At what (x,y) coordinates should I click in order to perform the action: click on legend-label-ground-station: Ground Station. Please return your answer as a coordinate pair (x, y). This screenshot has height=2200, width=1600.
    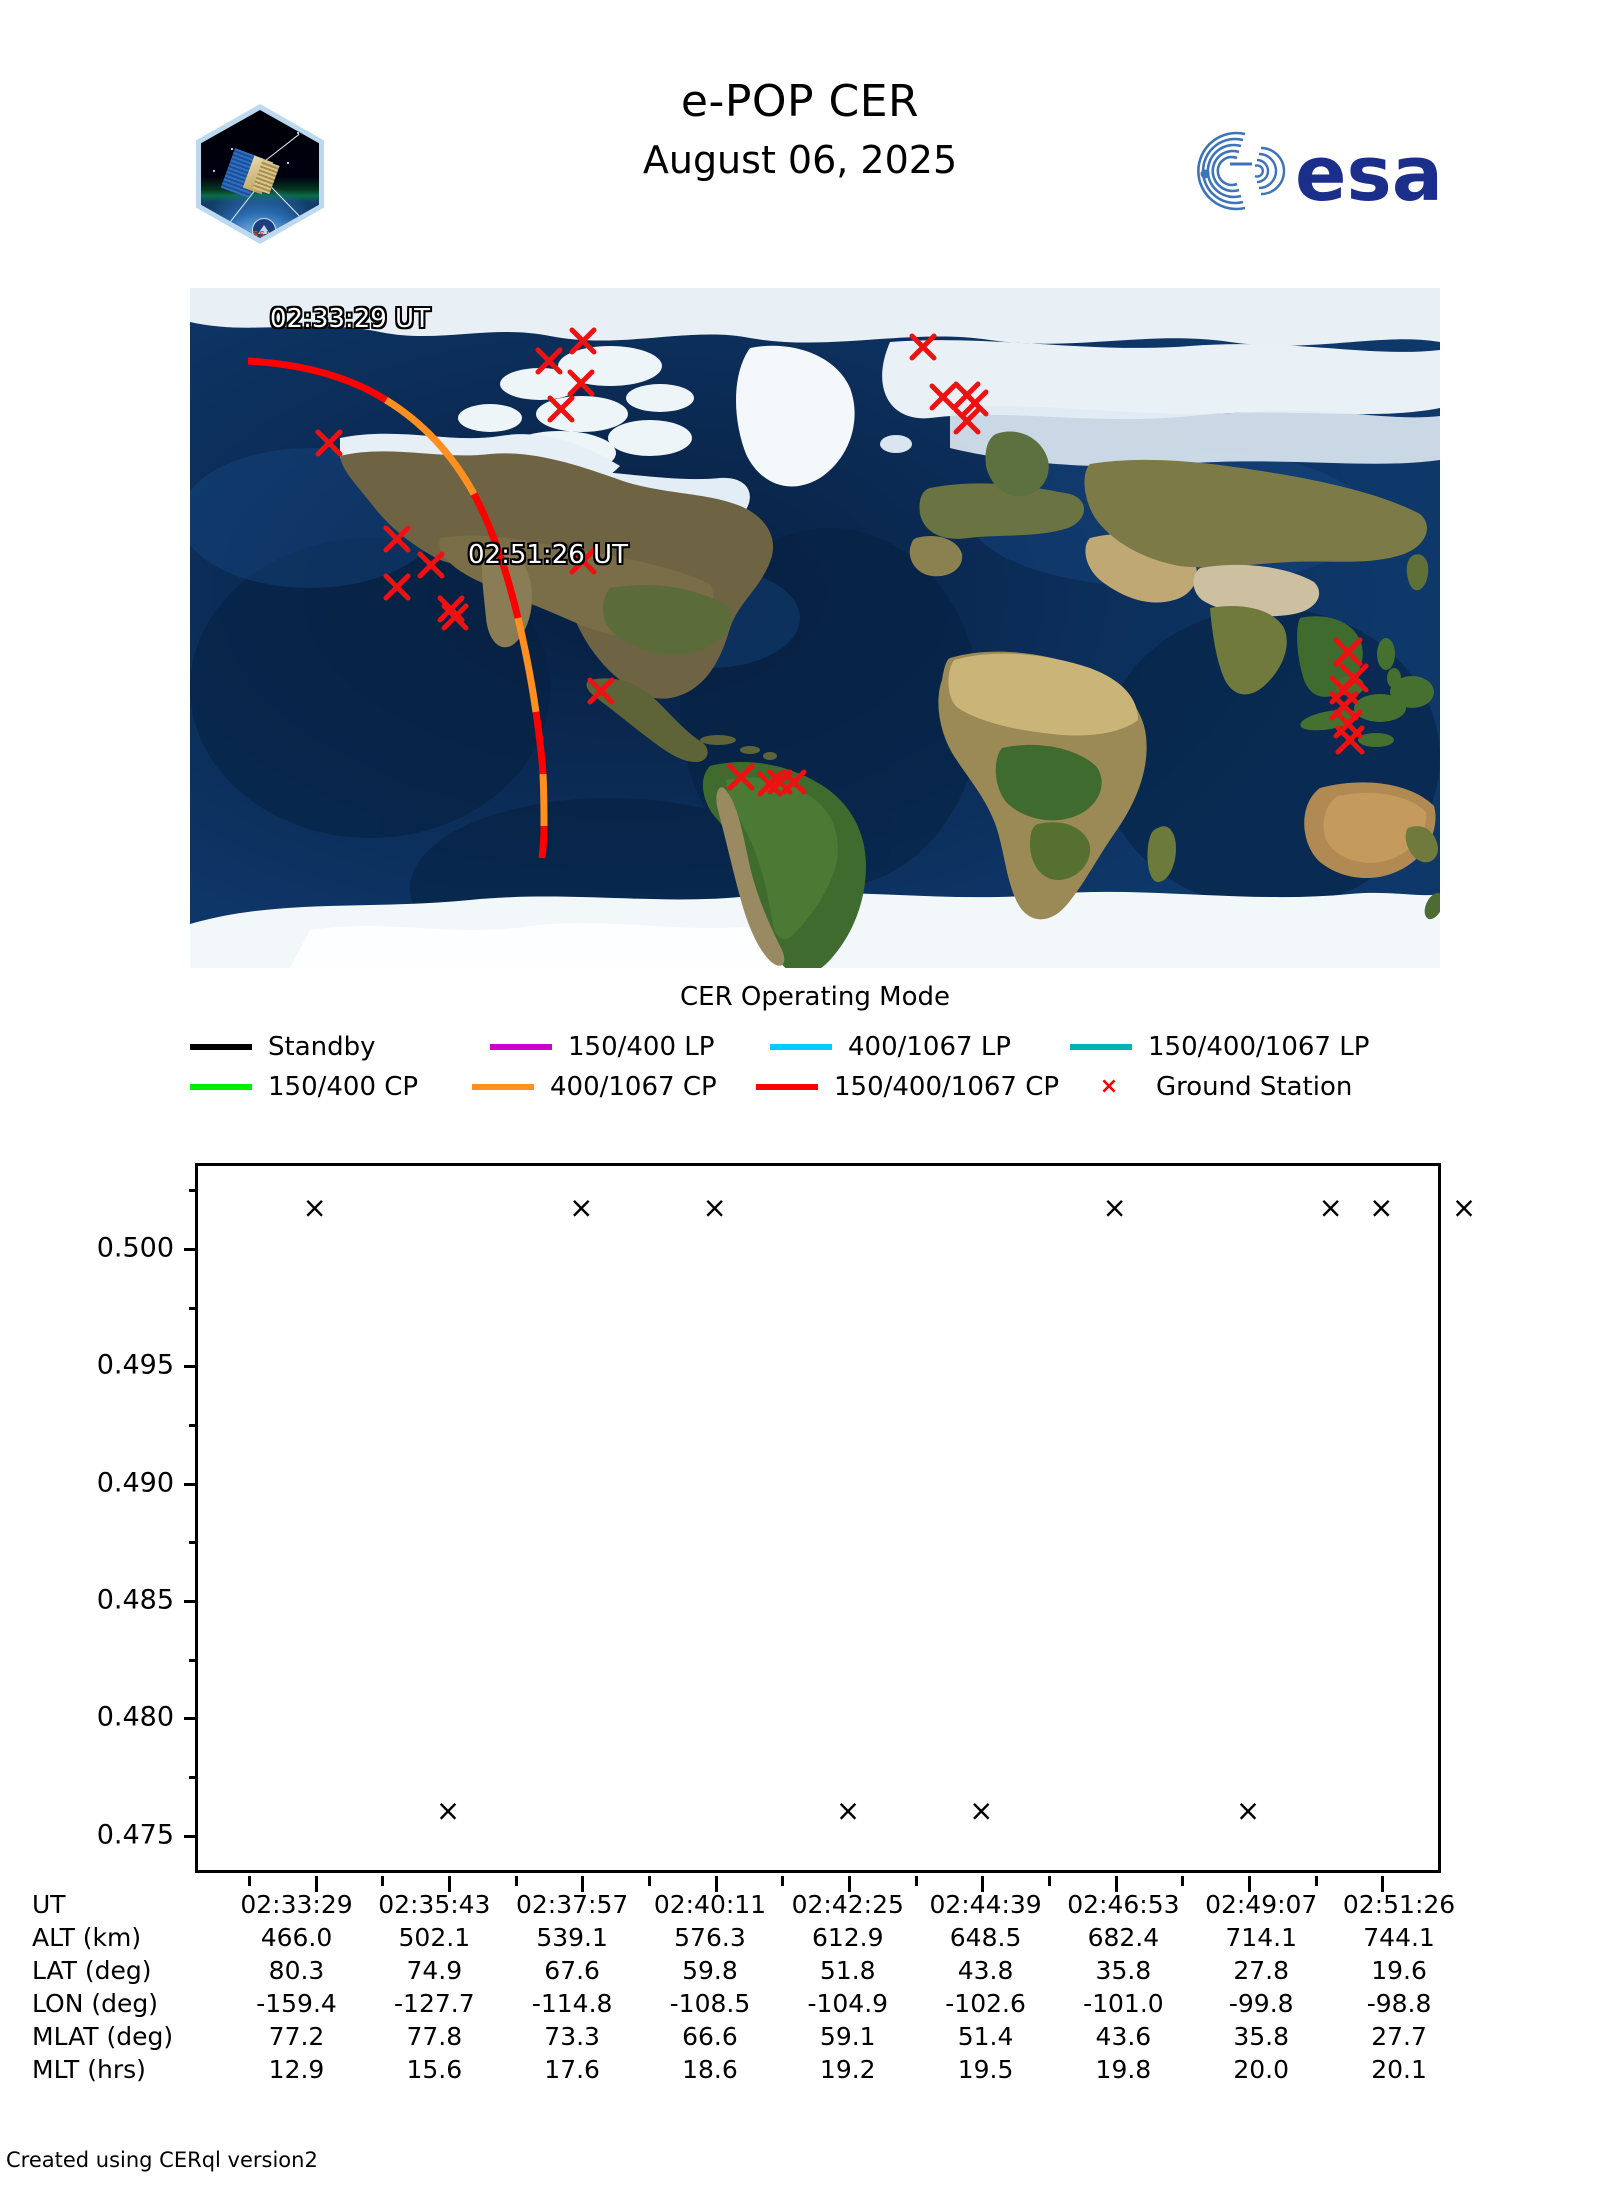
    Looking at the image, I should click on (1254, 1087).